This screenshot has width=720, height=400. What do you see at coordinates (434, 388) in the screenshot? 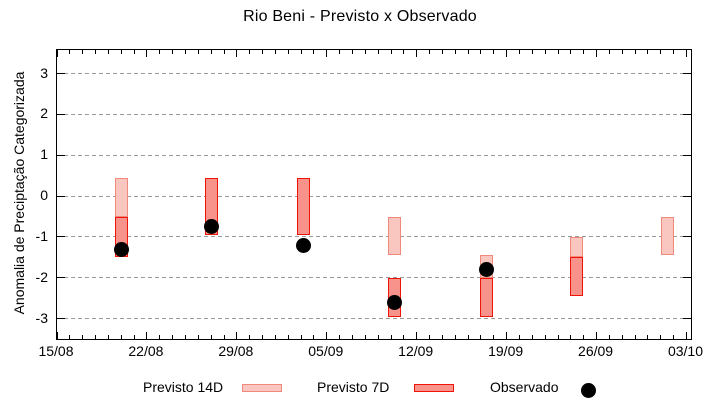
I see `legend-swatch-previsto-7d-icon` at bounding box center [434, 388].